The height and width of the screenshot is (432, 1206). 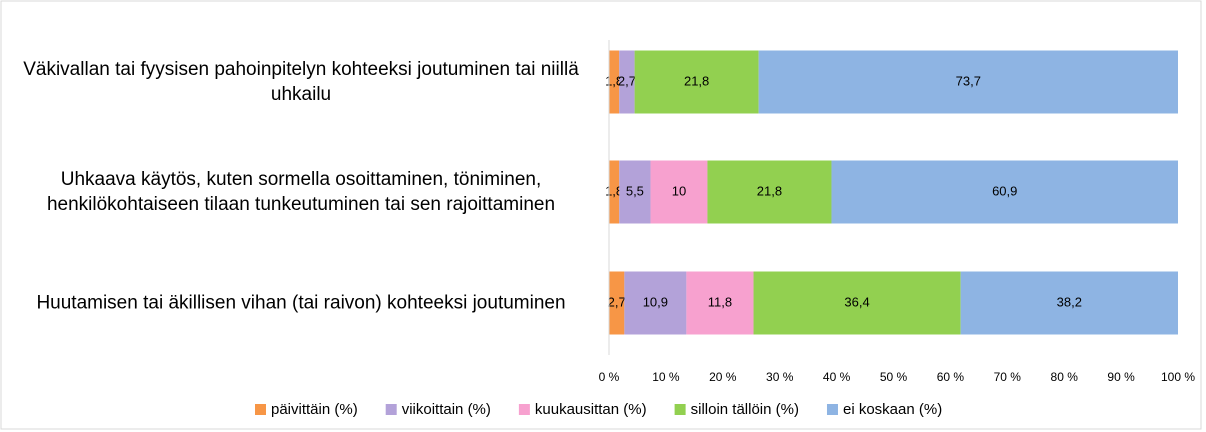 I want to click on legend-label: viikoittain (%), so click(x=446, y=409).